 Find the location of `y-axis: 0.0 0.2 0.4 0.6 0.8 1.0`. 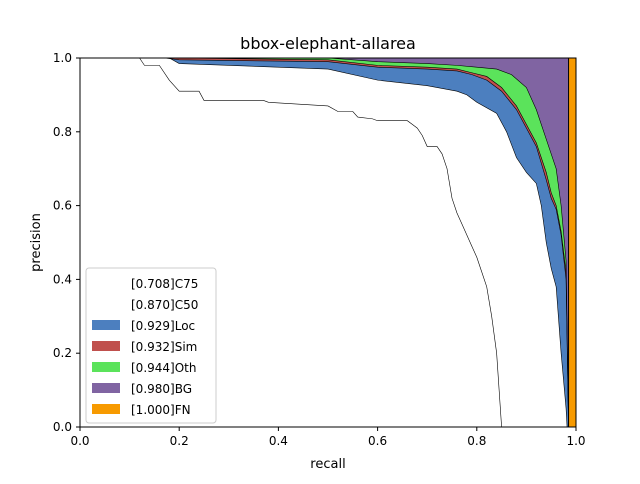

y-axis: 0.0 0.2 0.4 0.6 0.8 1.0 is located at coordinates (66, 242).